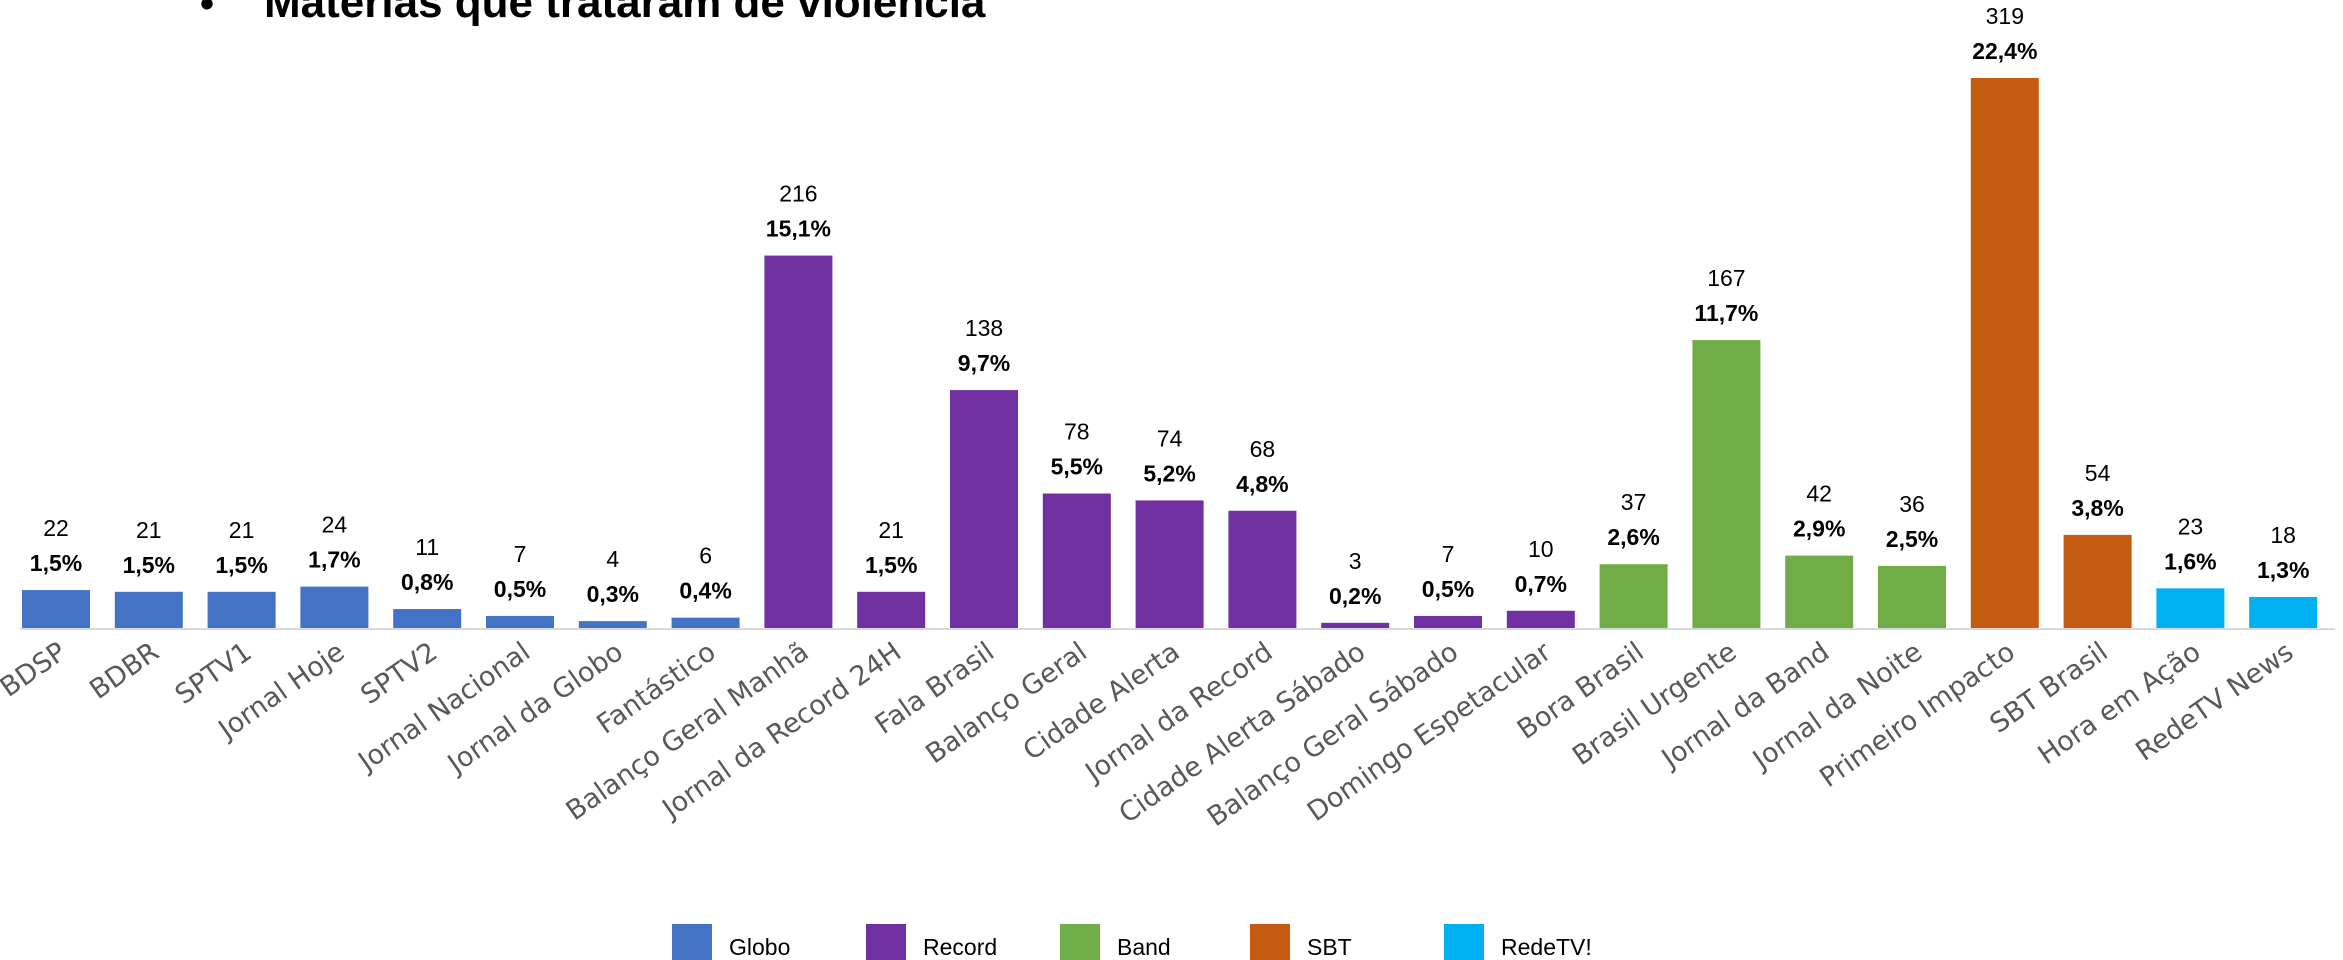 The height and width of the screenshot is (960, 2343). Describe the element at coordinates (427, 547) in the screenshot. I see `value-label: 11` at that location.